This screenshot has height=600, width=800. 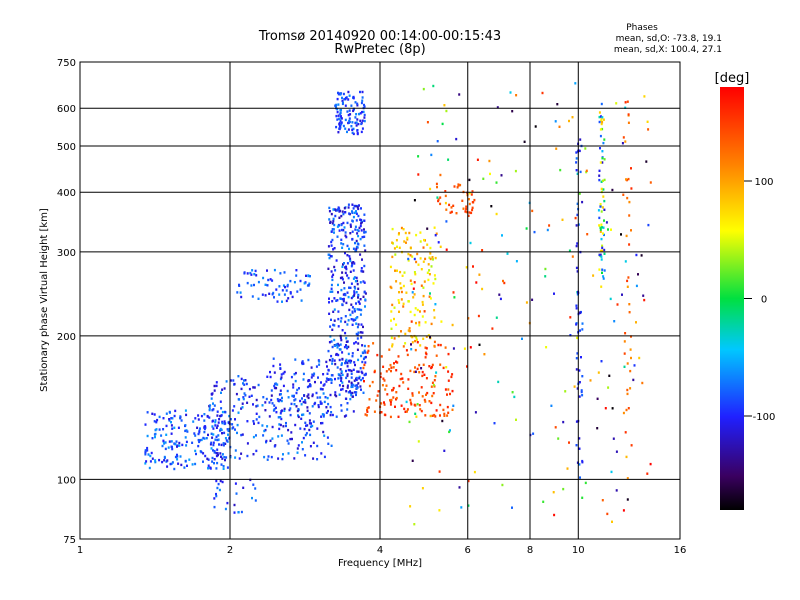 What do you see at coordinates (230, 550) in the screenshot?
I see `x-tick-label: 2` at bounding box center [230, 550].